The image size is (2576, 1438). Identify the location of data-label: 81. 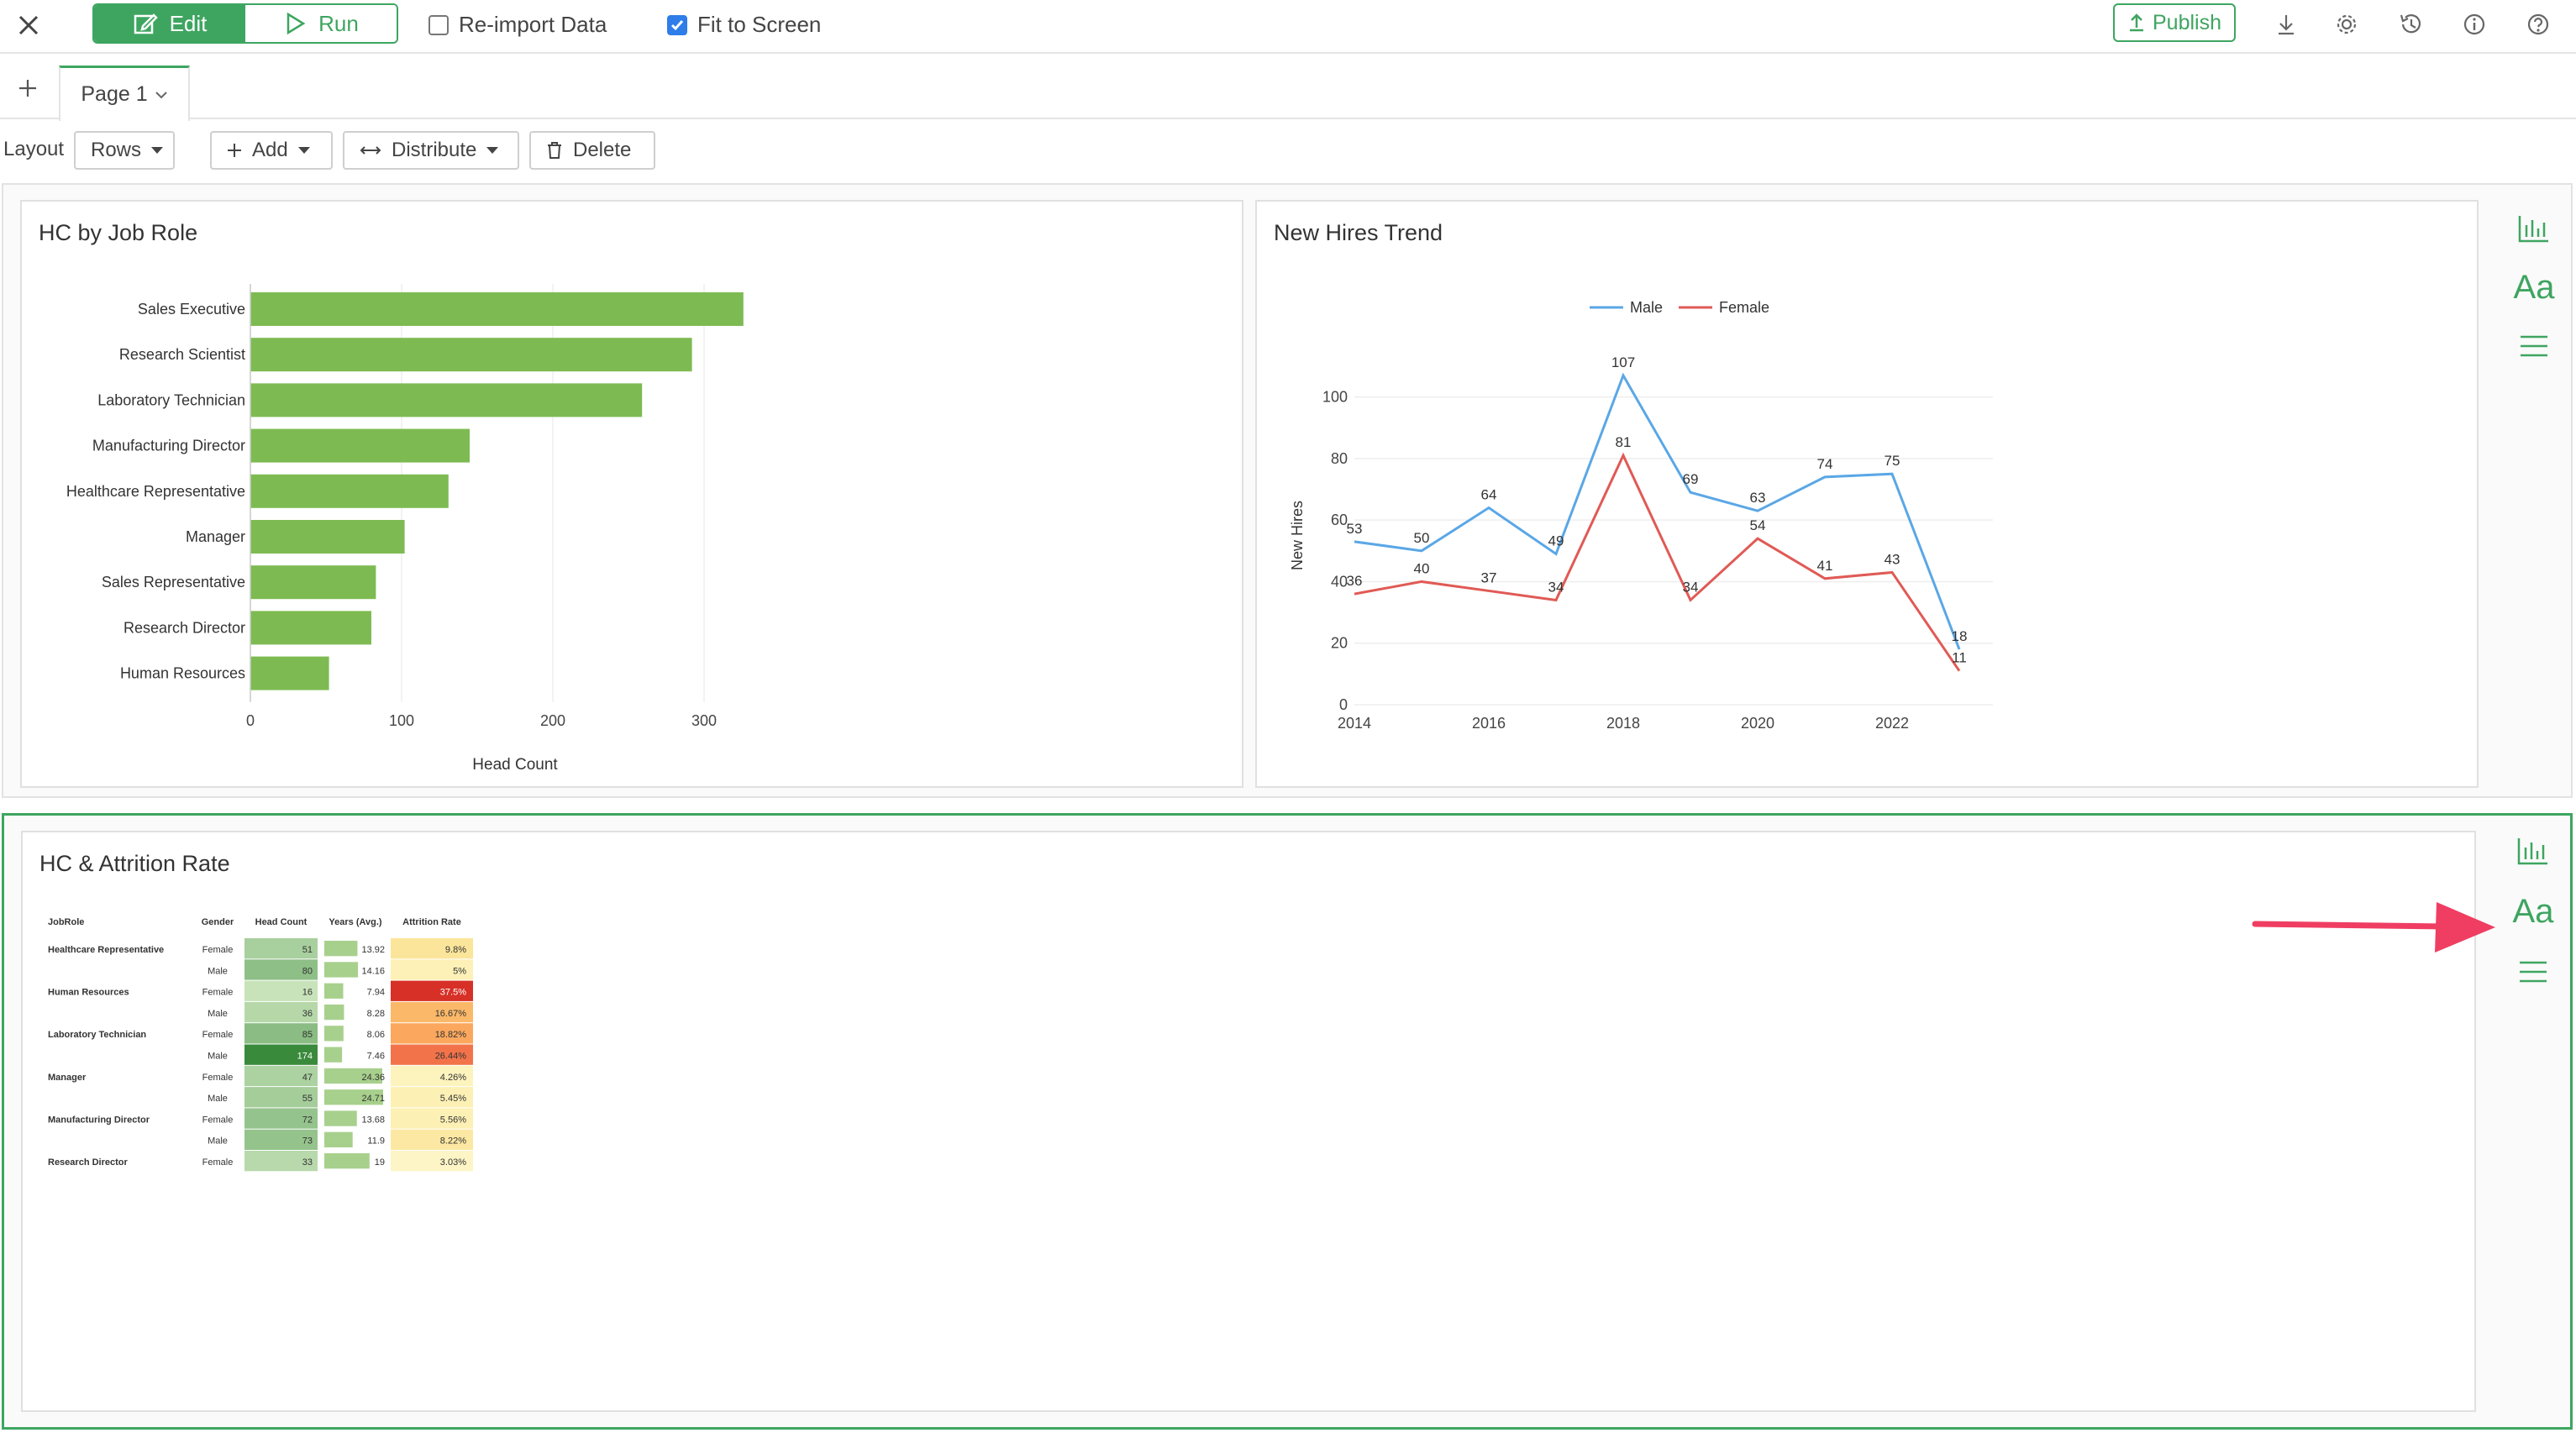
(1624, 442).